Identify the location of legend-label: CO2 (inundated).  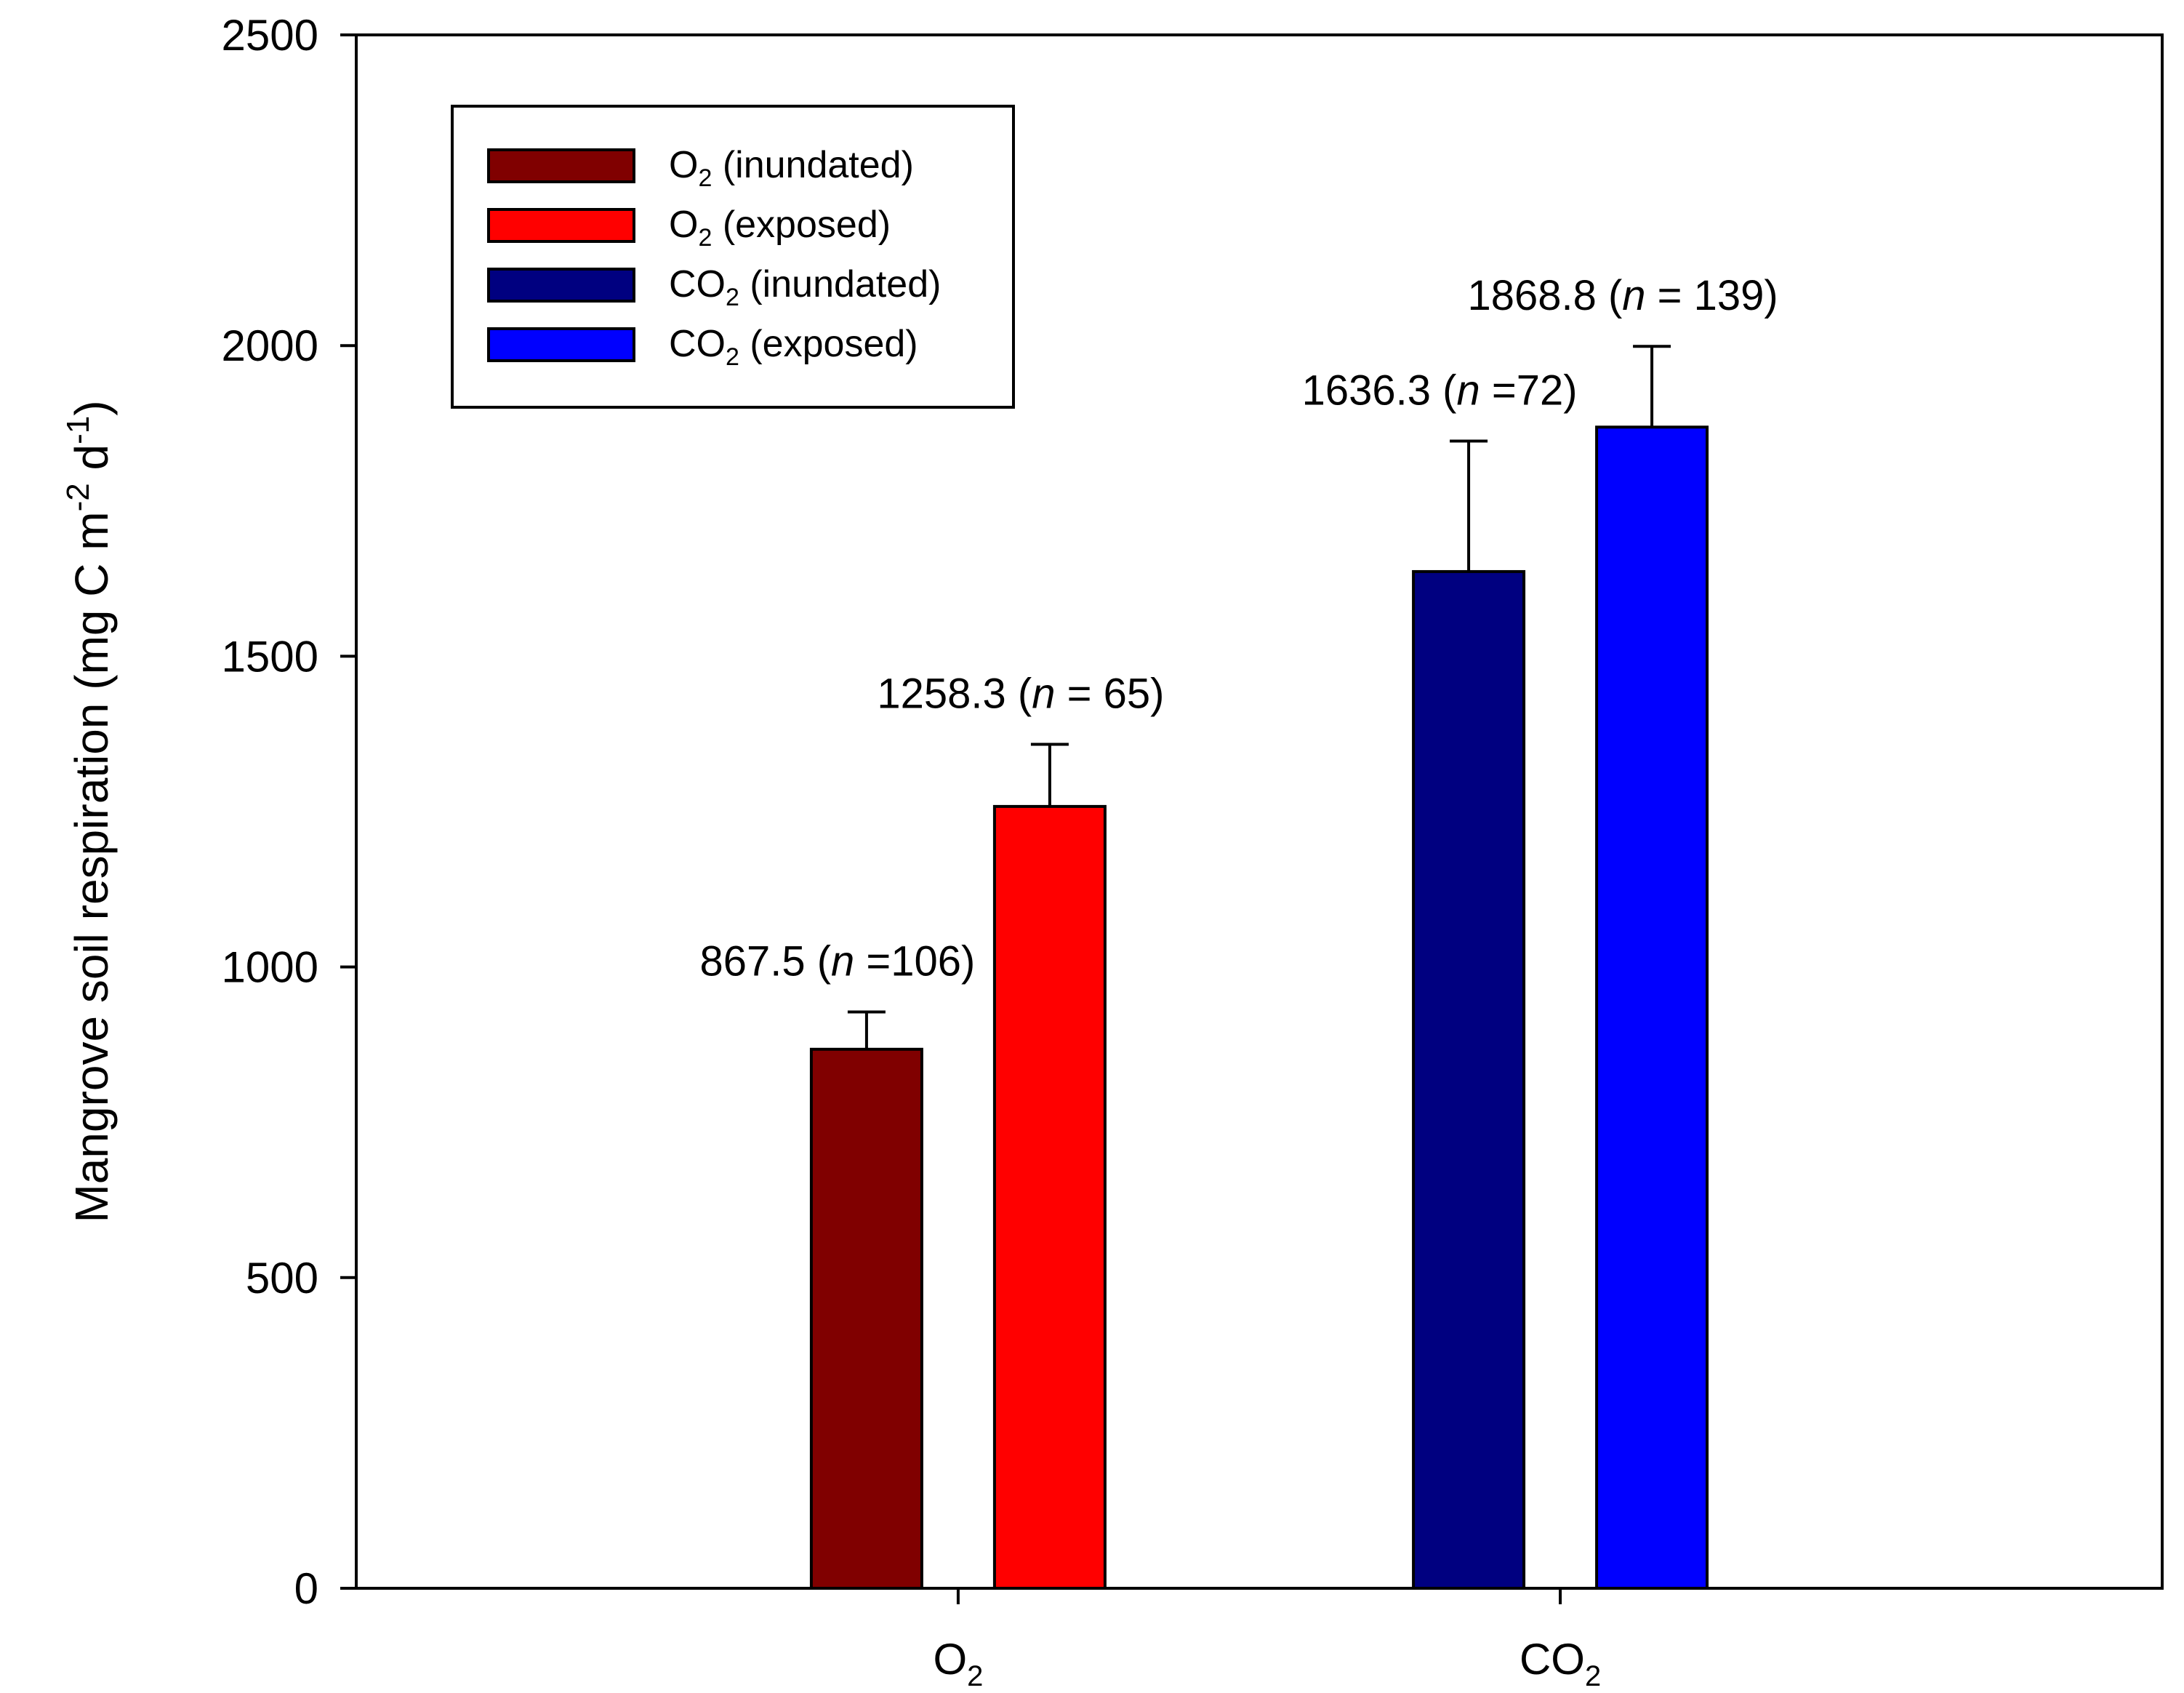
(805, 287).